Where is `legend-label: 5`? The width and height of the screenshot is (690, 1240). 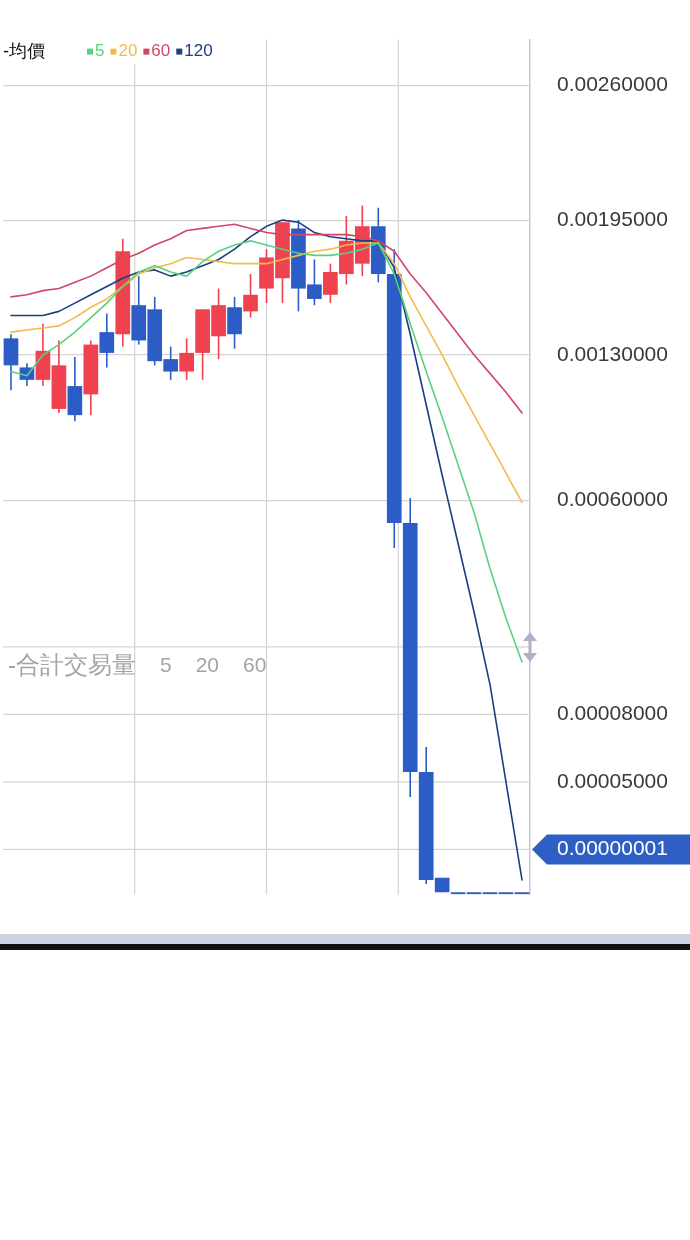 legend-label: 5 is located at coordinates (99, 51).